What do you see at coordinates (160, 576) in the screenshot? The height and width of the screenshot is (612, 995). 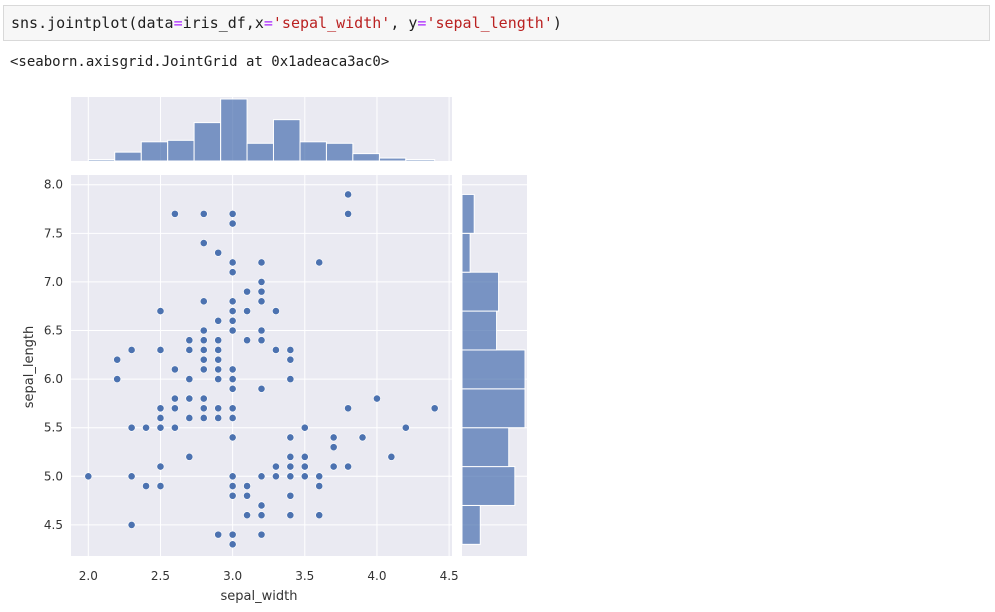 I see `x-tick-label: 2.5` at bounding box center [160, 576].